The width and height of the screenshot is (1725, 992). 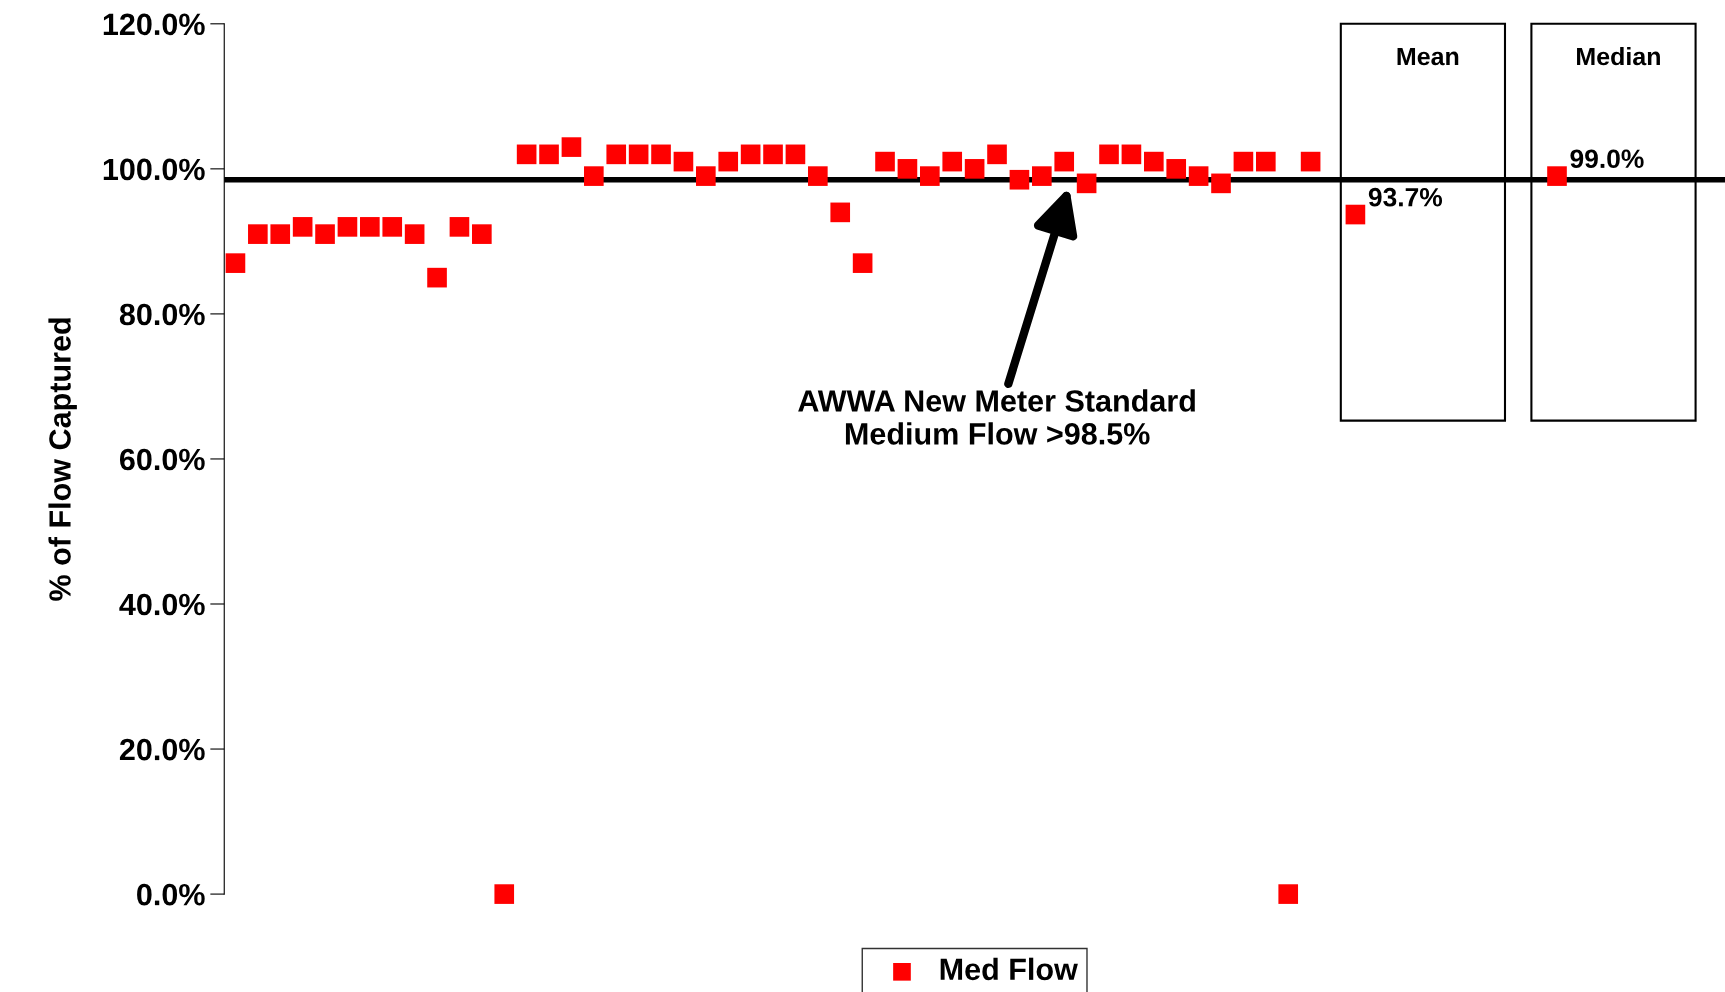 What do you see at coordinates (1428, 56) in the screenshot?
I see `annotation: Mean` at bounding box center [1428, 56].